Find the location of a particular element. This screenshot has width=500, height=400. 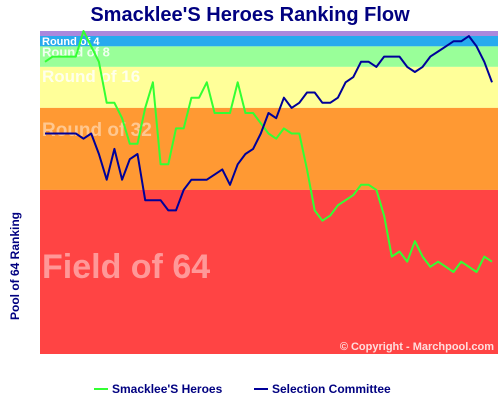

legend-item-smacklee: Smacklee'S Heroes is located at coordinates (158, 389).